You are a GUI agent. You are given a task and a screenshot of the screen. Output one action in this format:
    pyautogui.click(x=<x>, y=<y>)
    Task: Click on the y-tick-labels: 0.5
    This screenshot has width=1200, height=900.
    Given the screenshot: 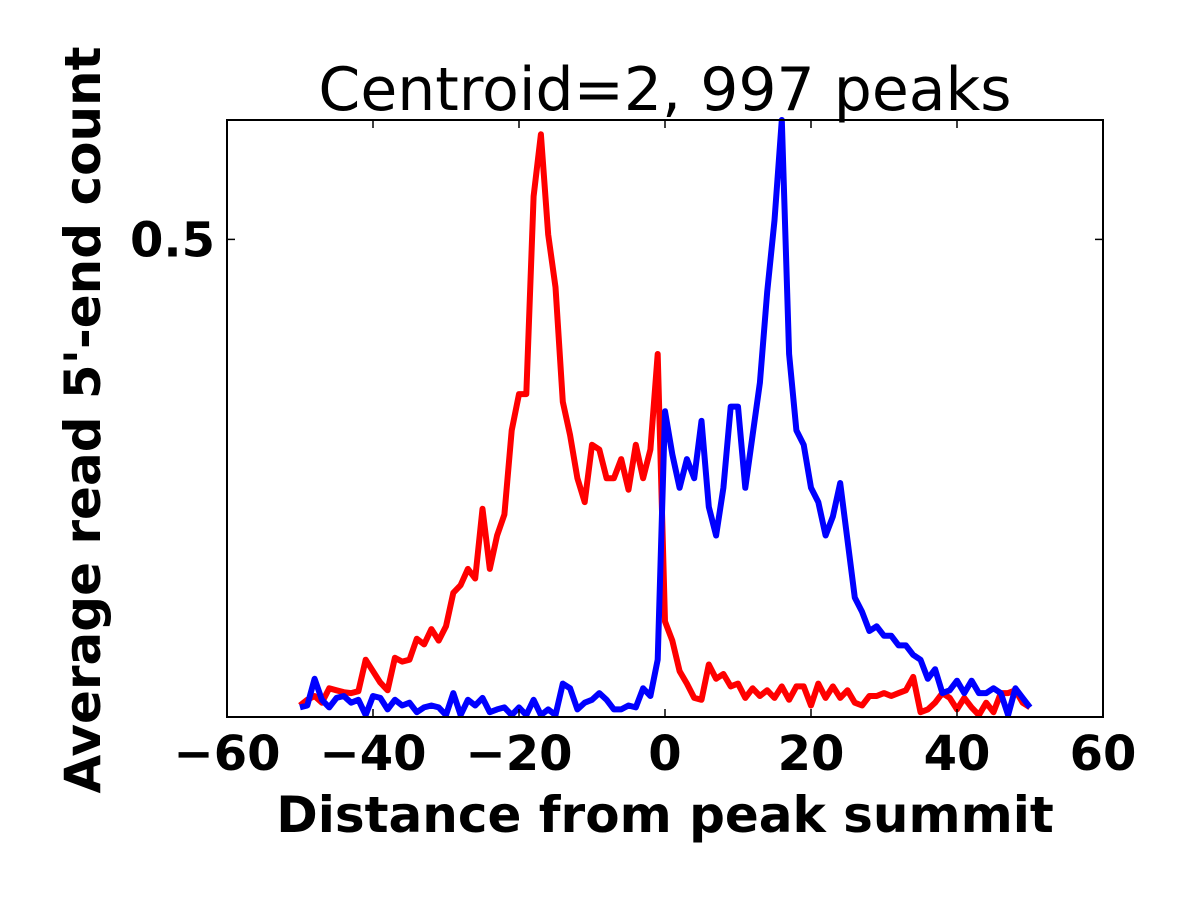 What is the action you would take?
    pyautogui.click(x=172, y=240)
    